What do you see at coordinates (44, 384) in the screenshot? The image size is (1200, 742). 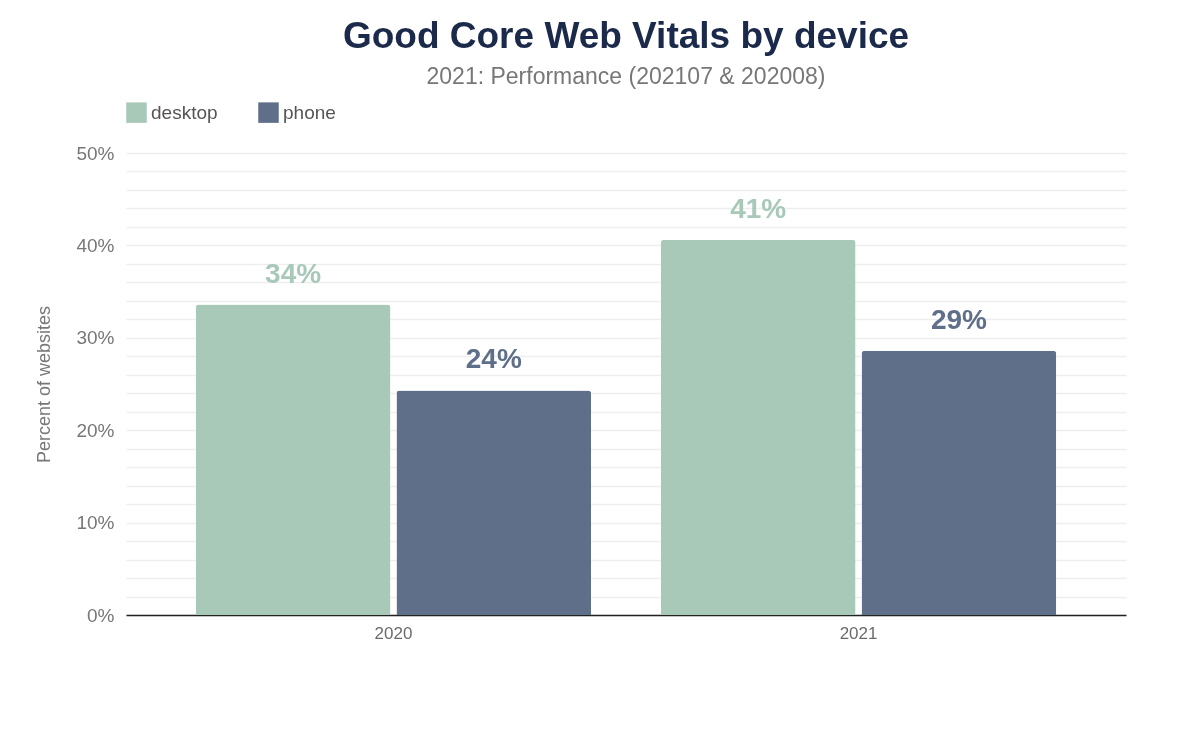 I see `y-axis-title: Percent of websites` at bounding box center [44, 384].